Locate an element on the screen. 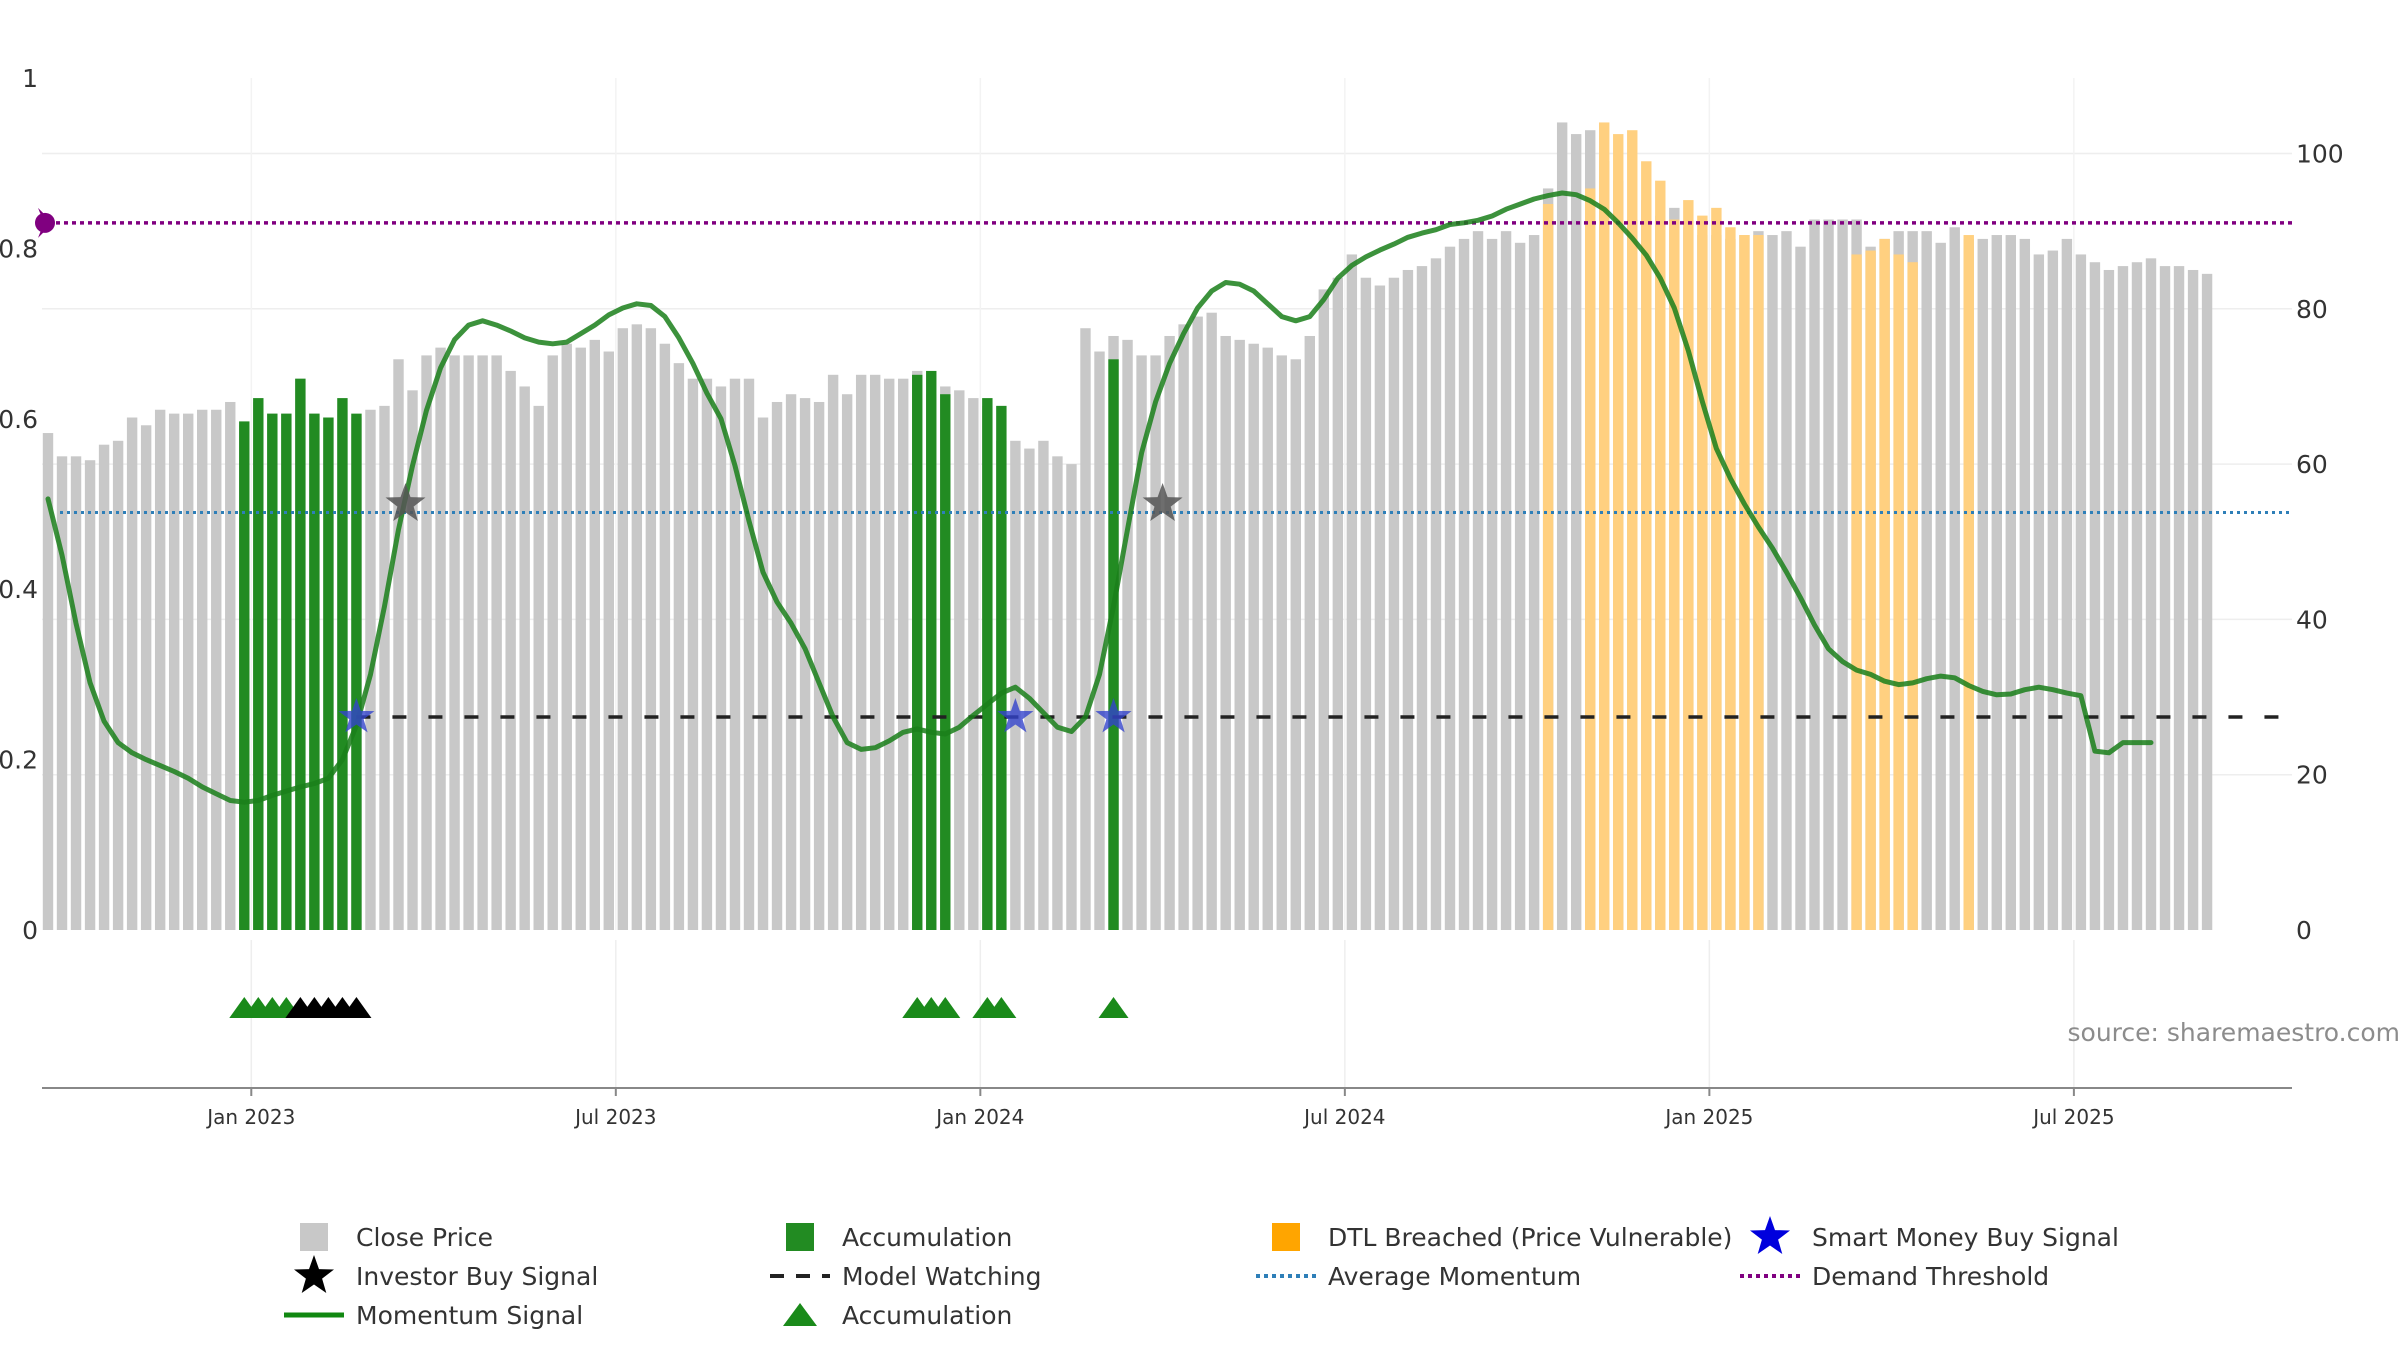 Image resolution: width=2400 pixels, height=1350 pixels. legend-label: Close Price is located at coordinates (424, 1237).